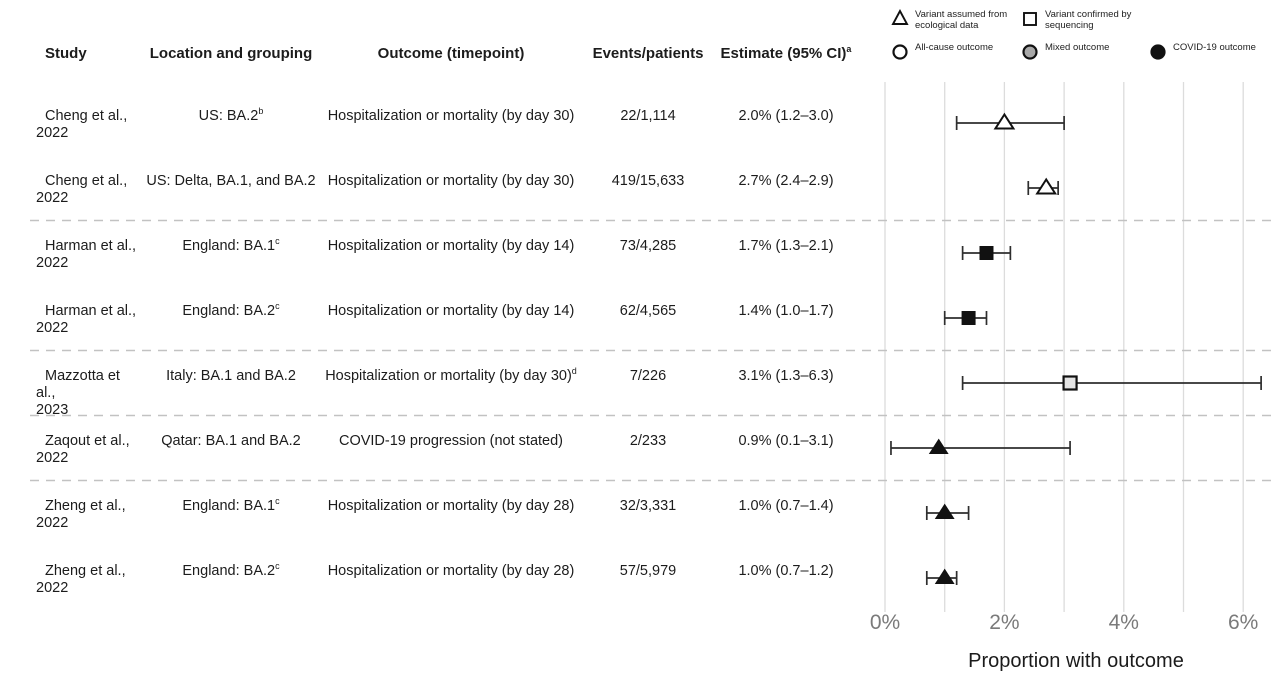  Describe the element at coordinates (648, 181) in the screenshot. I see `events-cell: 419/15,633` at that location.